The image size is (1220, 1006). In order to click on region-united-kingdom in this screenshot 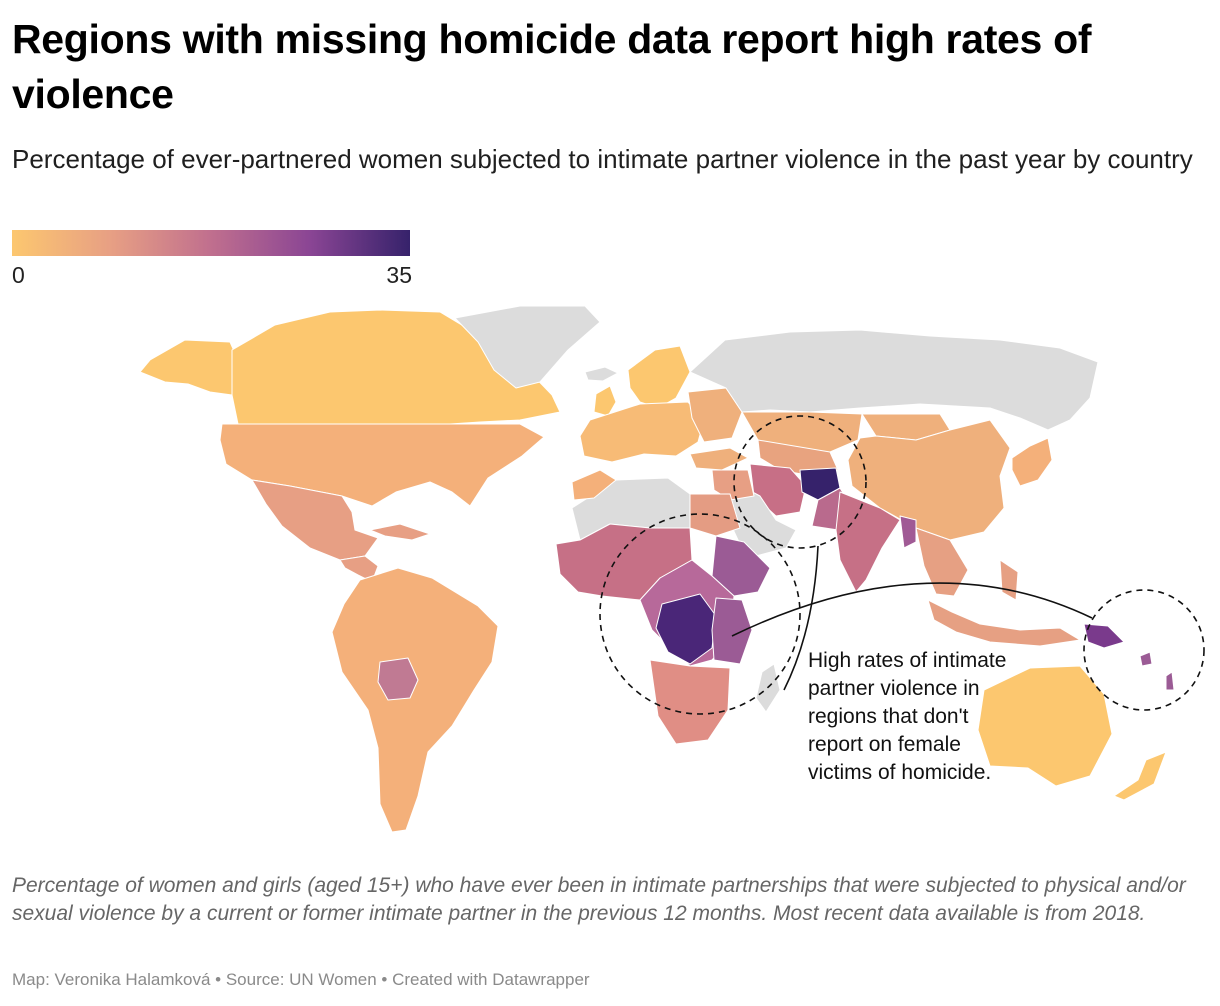, I will do `click(605, 401)`.